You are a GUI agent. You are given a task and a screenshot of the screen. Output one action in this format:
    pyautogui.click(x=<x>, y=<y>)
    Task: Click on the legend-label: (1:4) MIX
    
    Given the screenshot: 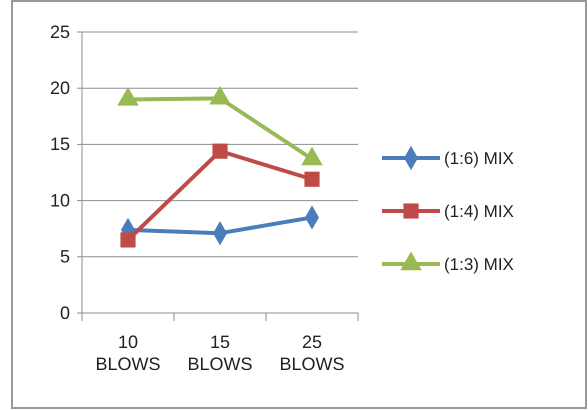 What is the action you would take?
    pyautogui.click(x=479, y=211)
    